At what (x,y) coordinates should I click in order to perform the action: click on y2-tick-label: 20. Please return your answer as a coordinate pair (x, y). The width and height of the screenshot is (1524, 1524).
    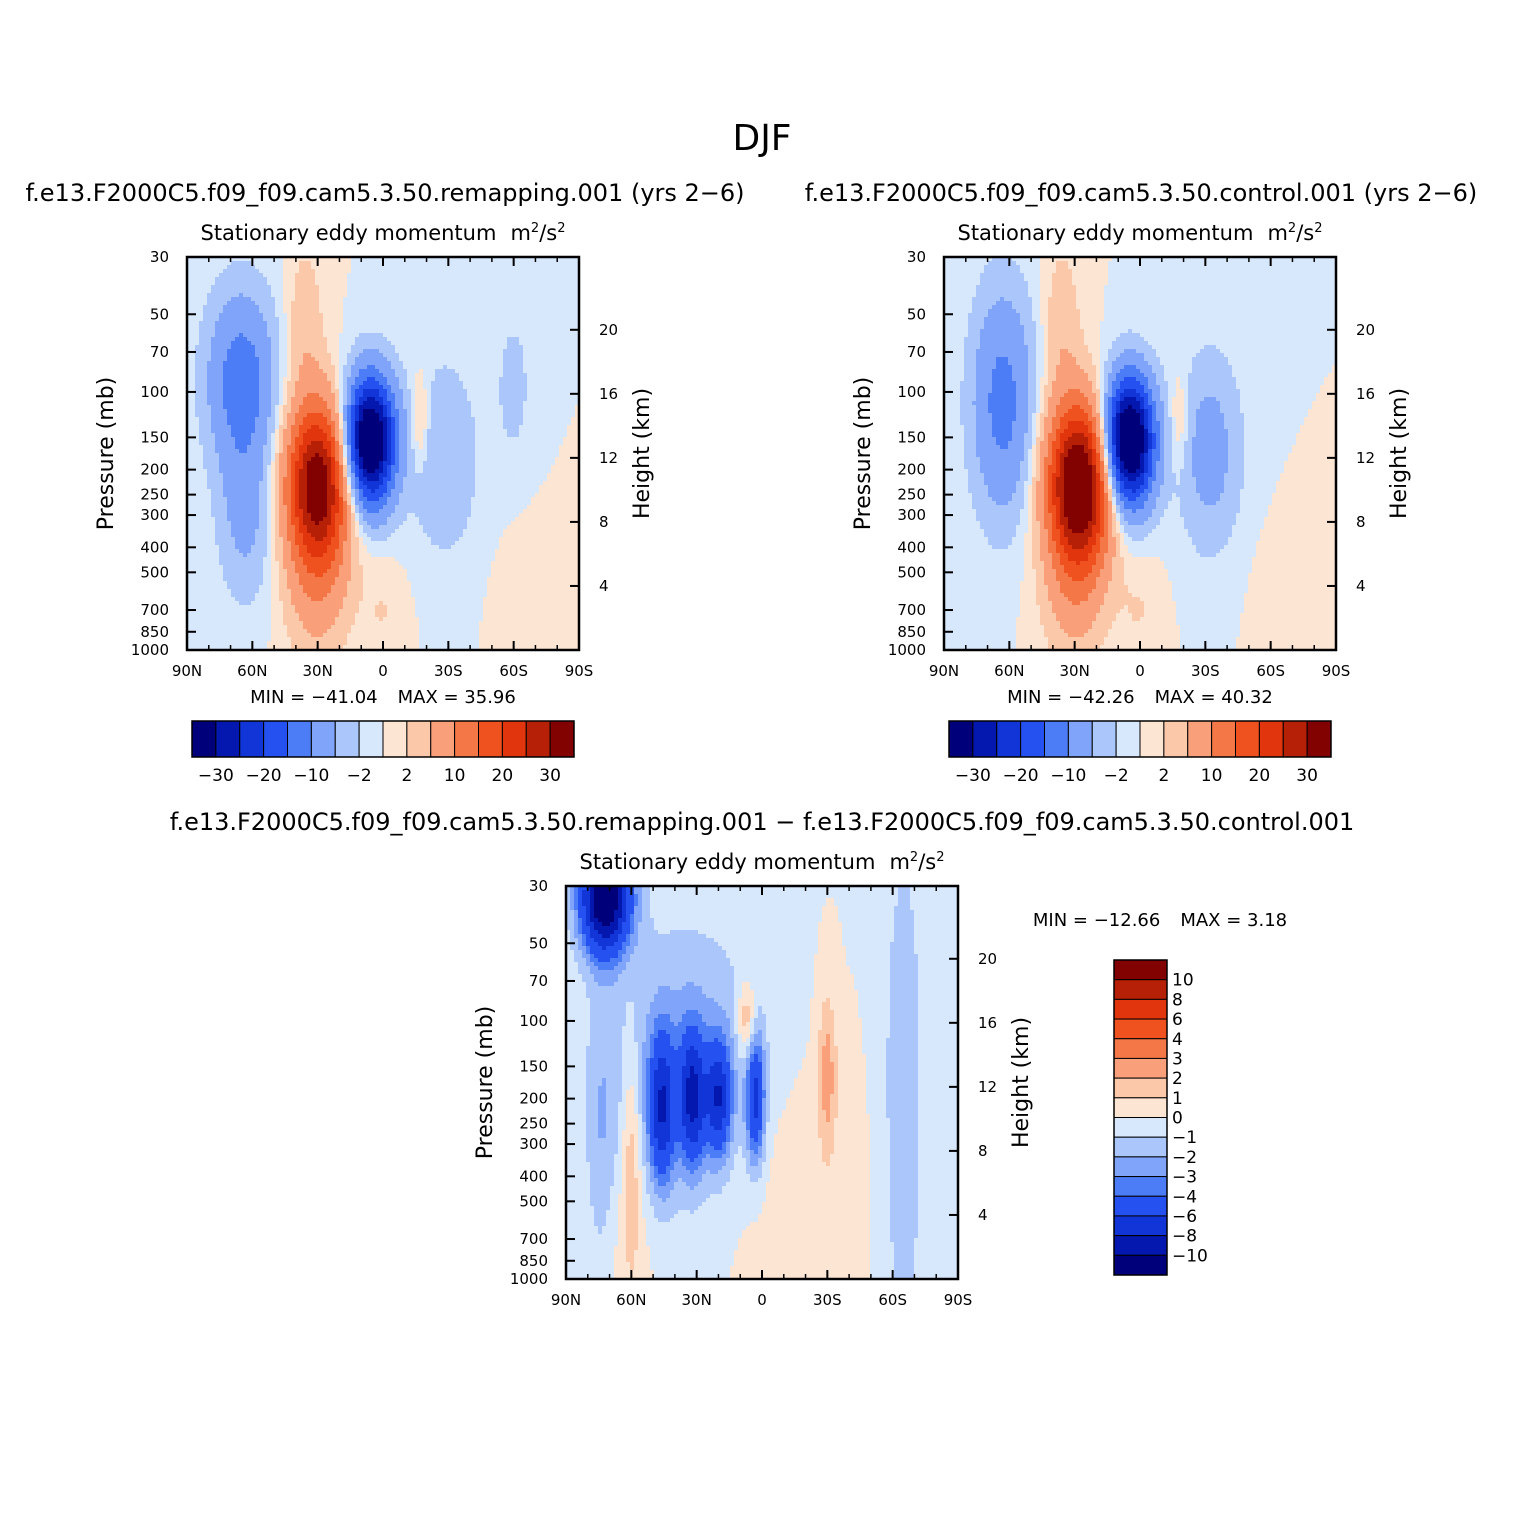
    Looking at the image, I should click on (1365, 330).